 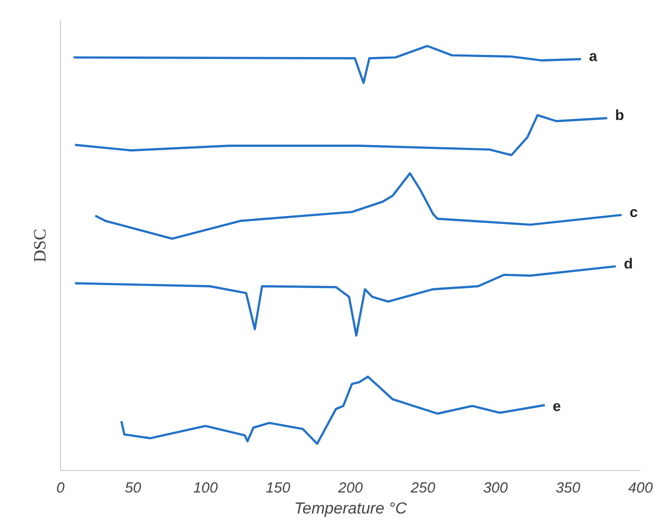 What do you see at coordinates (350, 488) in the screenshot?
I see `x-tick-label: 200` at bounding box center [350, 488].